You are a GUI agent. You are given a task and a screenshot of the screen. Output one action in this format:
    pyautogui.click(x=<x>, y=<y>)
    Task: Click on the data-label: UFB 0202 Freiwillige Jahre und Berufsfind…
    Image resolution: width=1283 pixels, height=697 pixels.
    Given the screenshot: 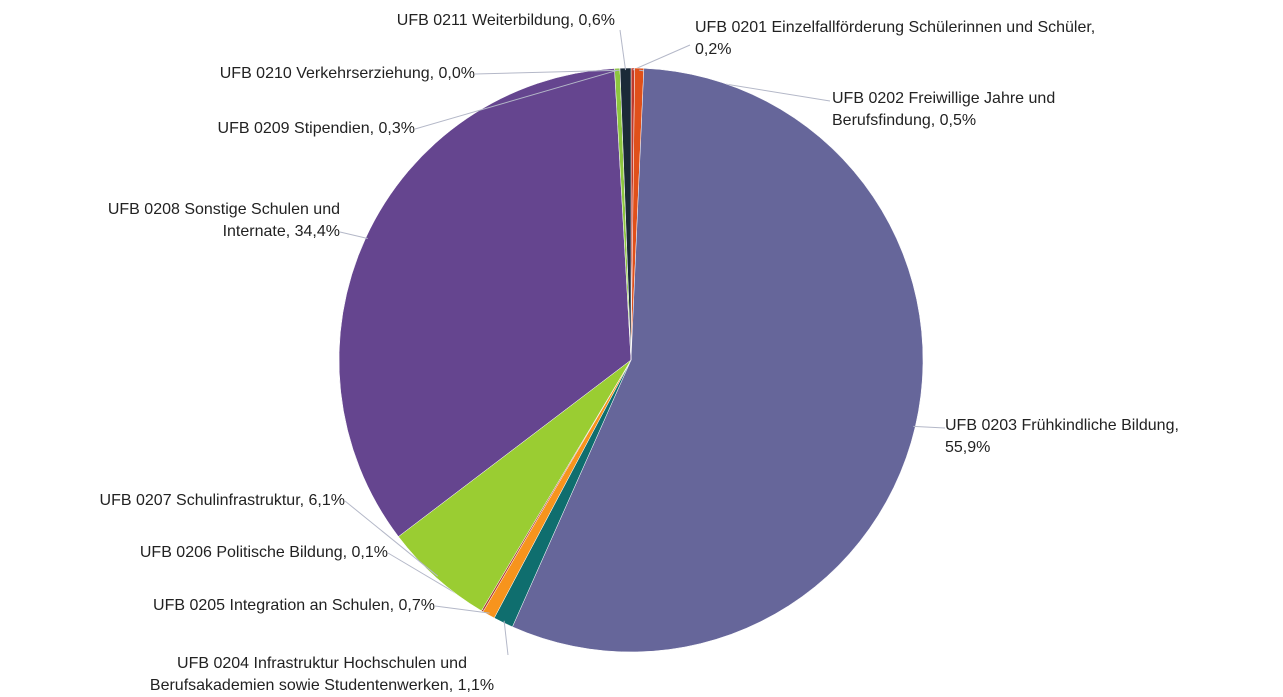 What is the action you would take?
    pyautogui.click(x=943, y=109)
    